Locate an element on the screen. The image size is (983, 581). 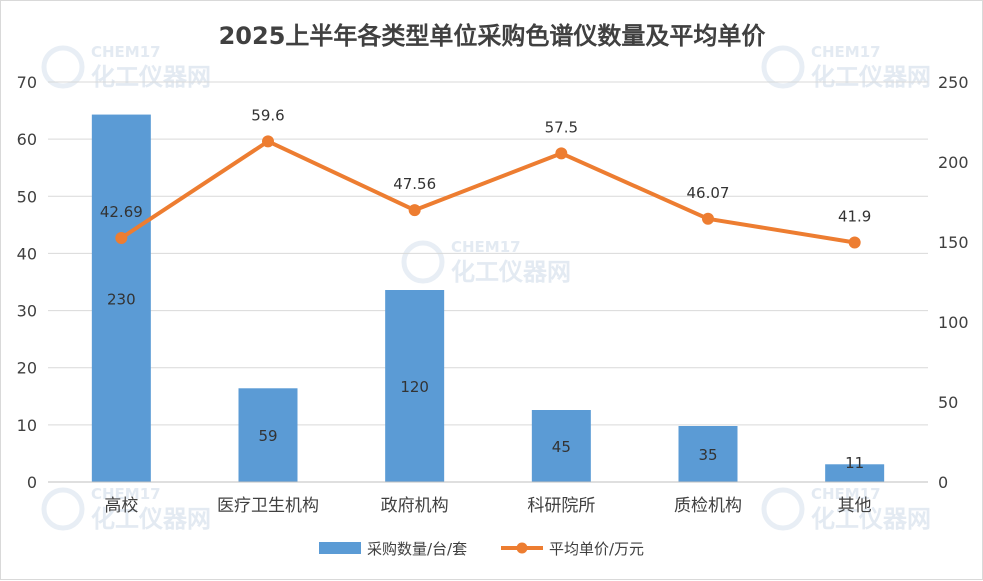
y-left-tick-label: 70 is located at coordinates (27, 82).